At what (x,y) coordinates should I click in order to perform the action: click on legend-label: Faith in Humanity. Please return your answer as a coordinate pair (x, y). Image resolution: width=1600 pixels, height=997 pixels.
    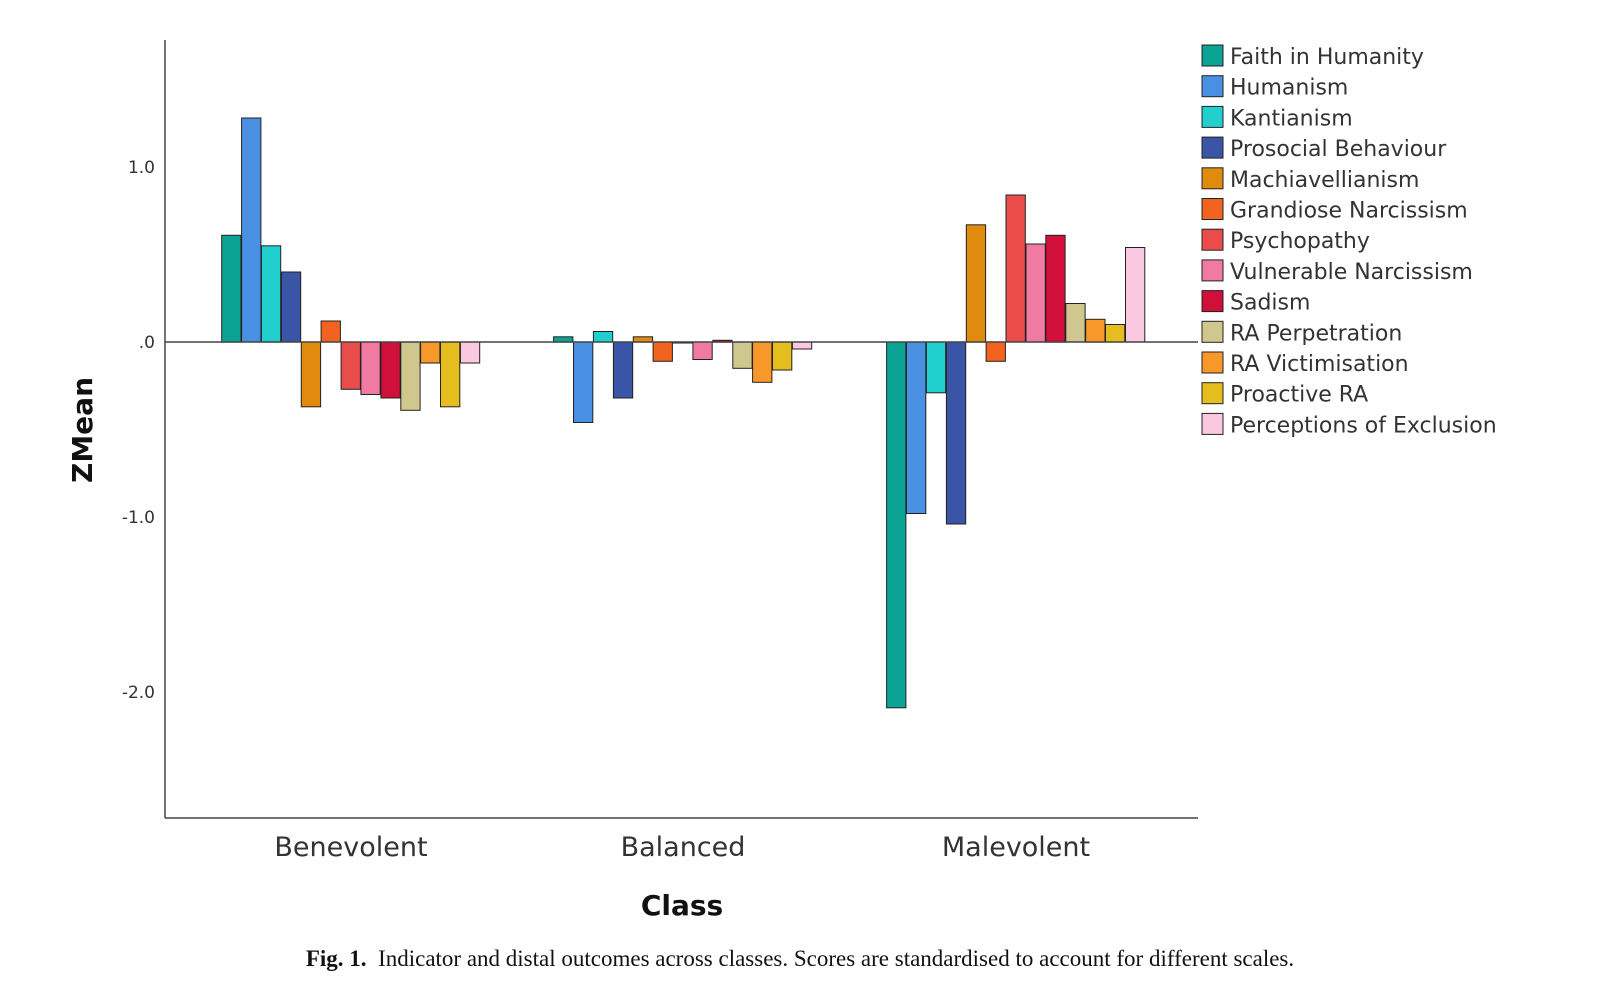
    Looking at the image, I should click on (1327, 57).